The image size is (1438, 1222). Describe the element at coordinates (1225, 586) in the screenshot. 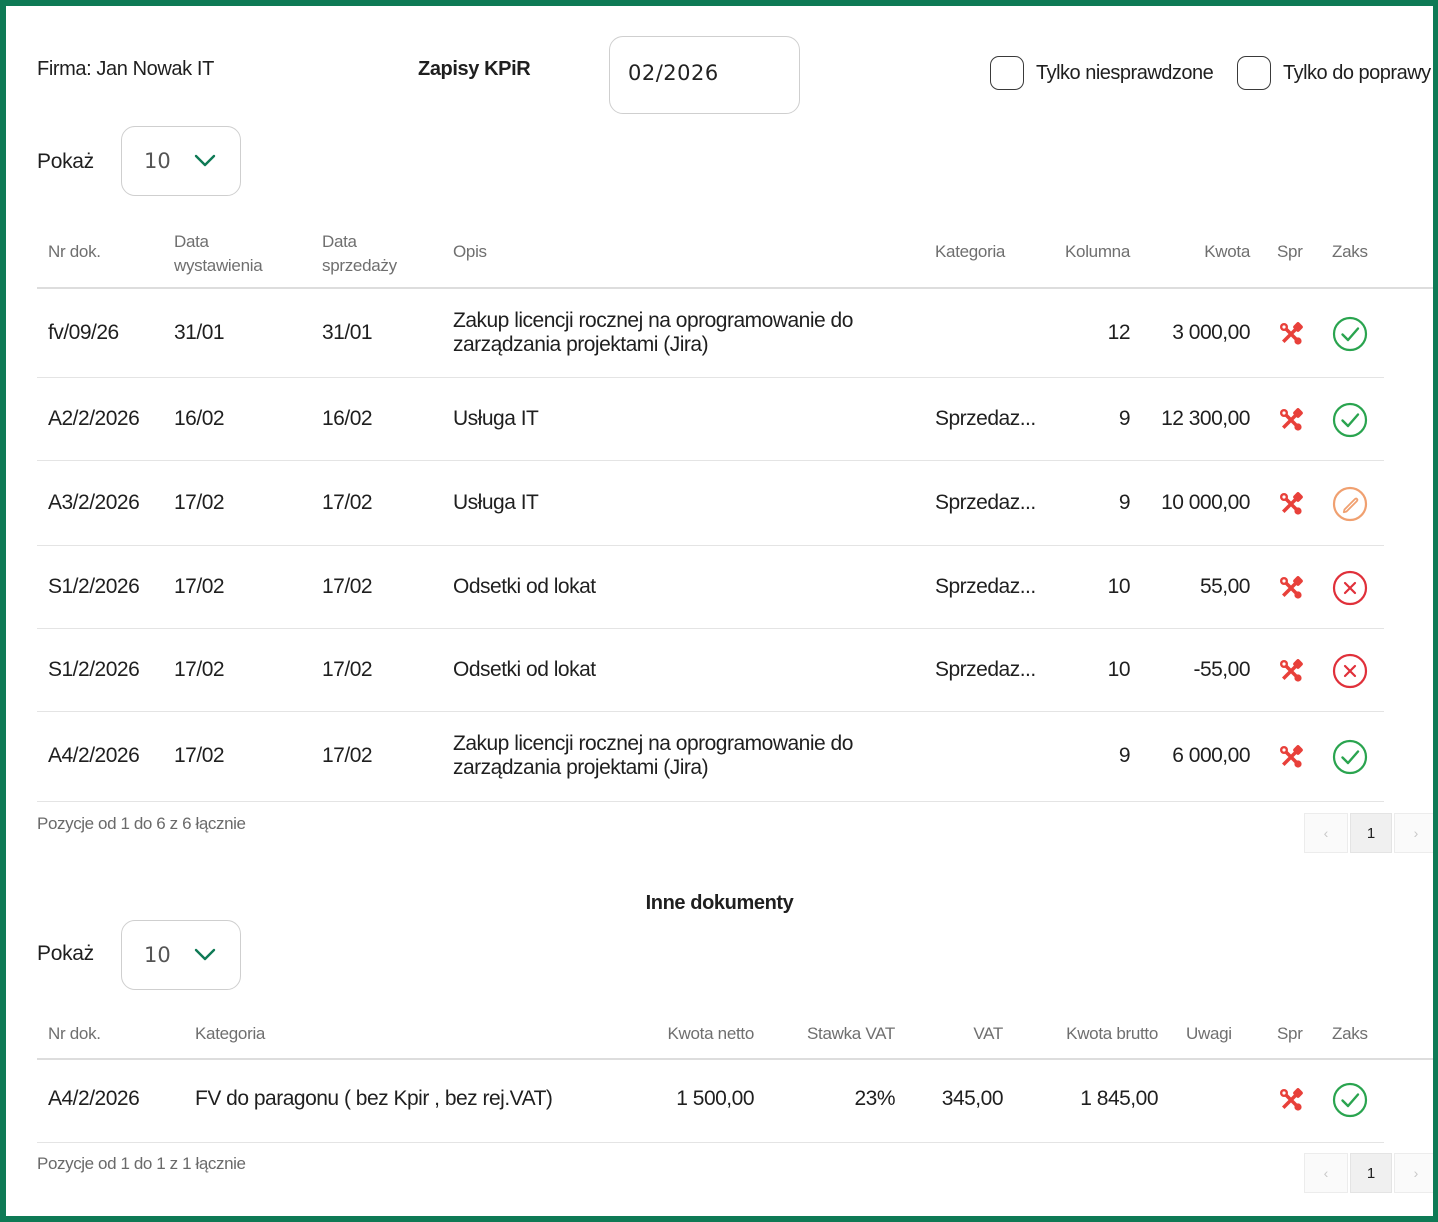

I see `cell-amount: 55,00` at that location.